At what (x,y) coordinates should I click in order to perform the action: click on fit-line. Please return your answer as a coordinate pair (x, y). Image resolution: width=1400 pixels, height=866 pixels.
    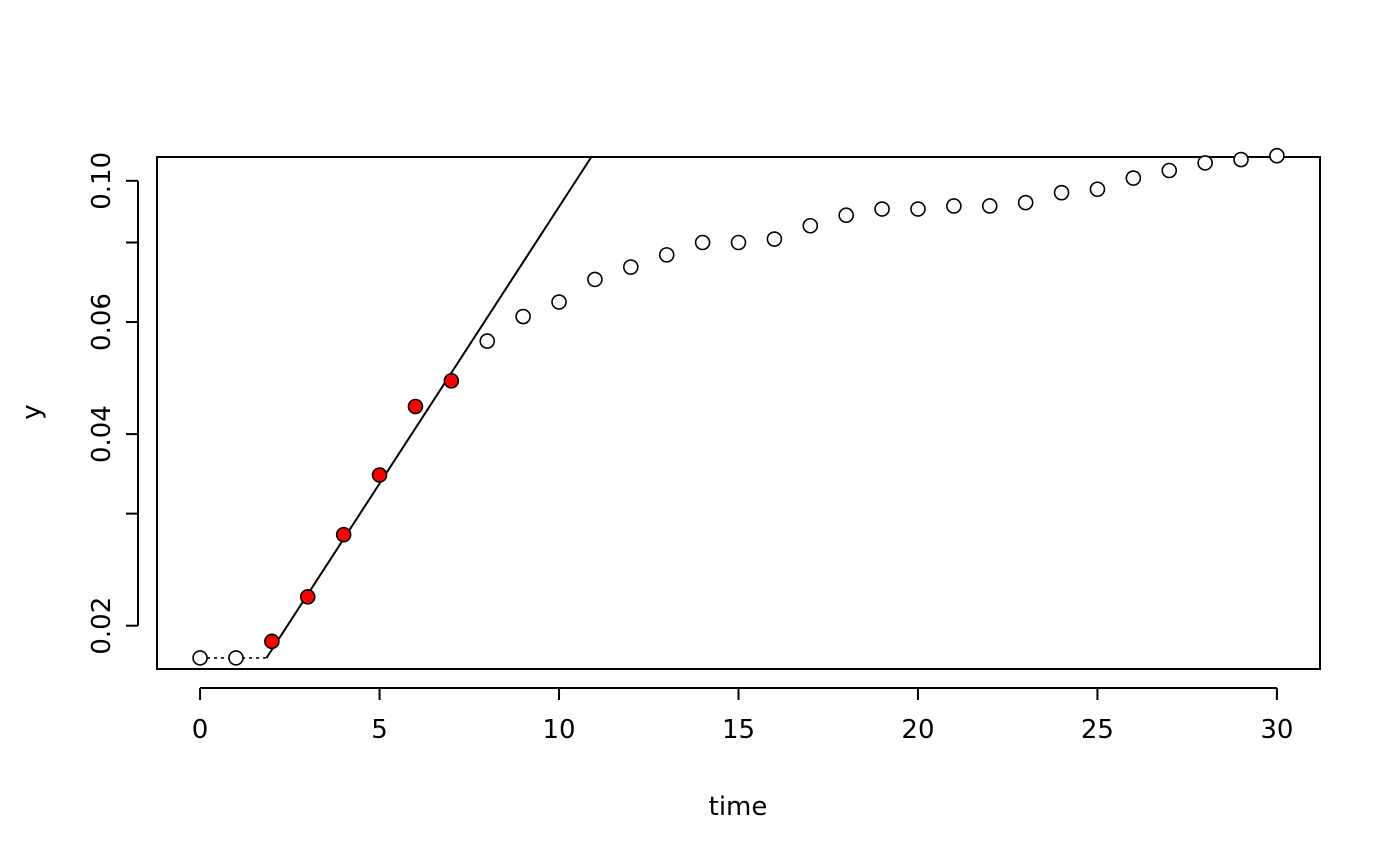
    Looking at the image, I should click on (429, 407).